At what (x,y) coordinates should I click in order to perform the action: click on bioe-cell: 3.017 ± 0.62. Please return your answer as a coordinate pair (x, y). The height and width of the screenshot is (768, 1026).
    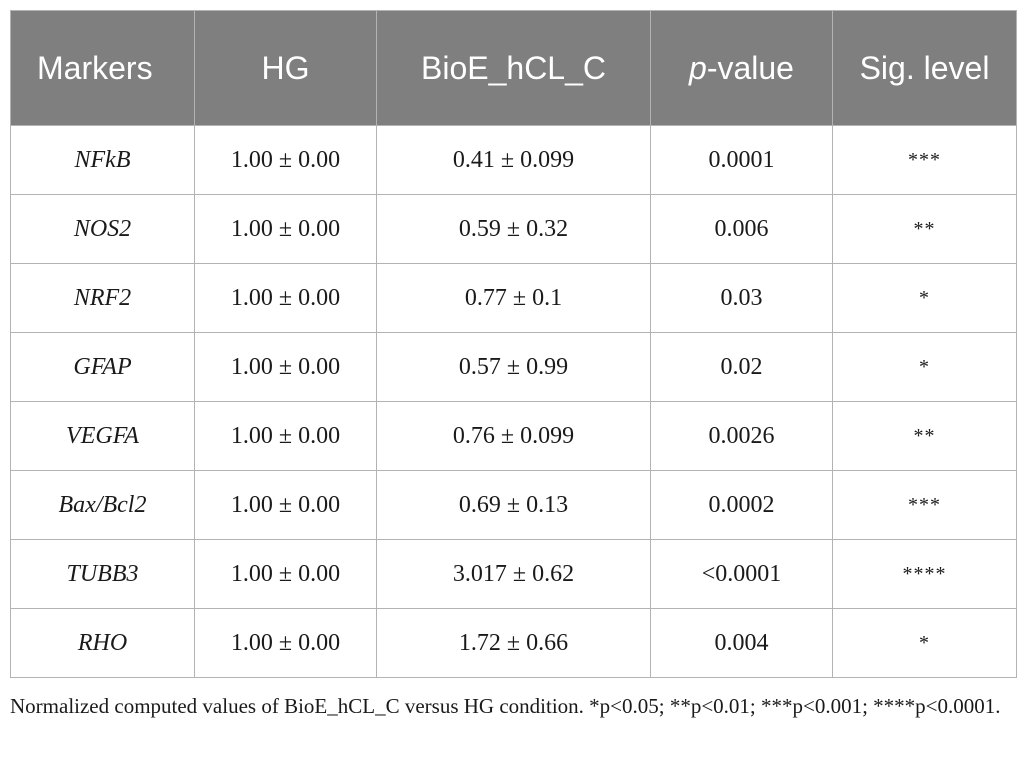
    Looking at the image, I should click on (513, 574).